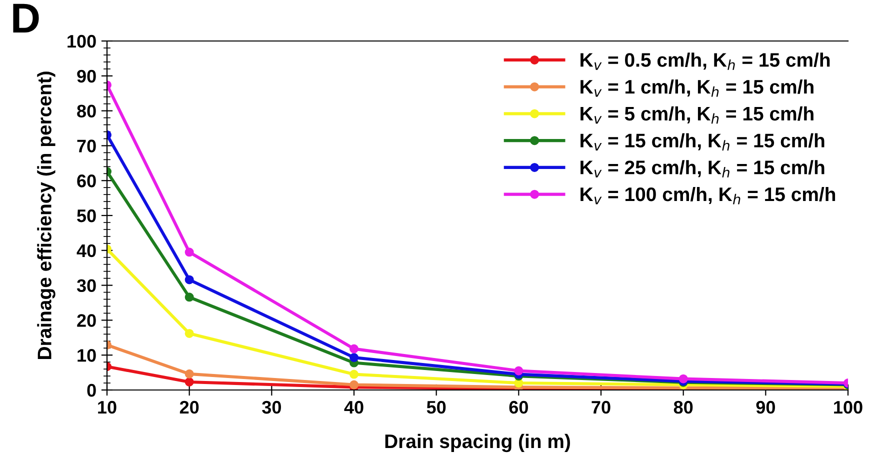 The width and height of the screenshot is (870, 473). What do you see at coordinates (354, 407) in the screenshot?
I see `x-tick-label: 40` at bounding box center [354, 407].